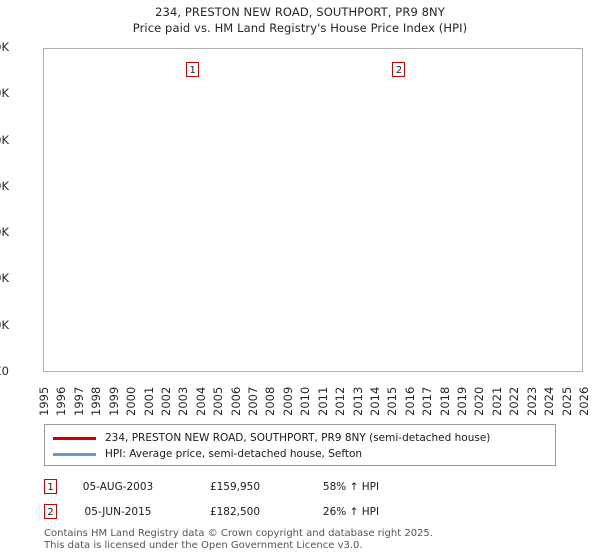 This screenshot has width=600, height=560. Describe the element at coordinates (531, 401) in the screenshot. I see `x-axis-tick-label: 2023` at that location.